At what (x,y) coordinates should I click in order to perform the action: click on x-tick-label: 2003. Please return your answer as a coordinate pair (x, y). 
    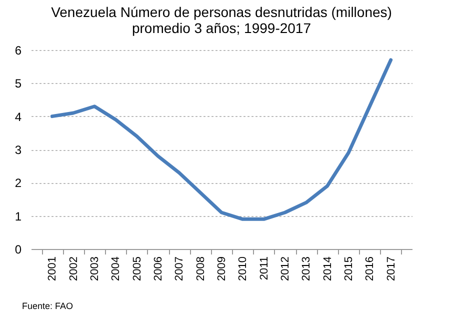
    Looking at the image, I should click on (95, 268).